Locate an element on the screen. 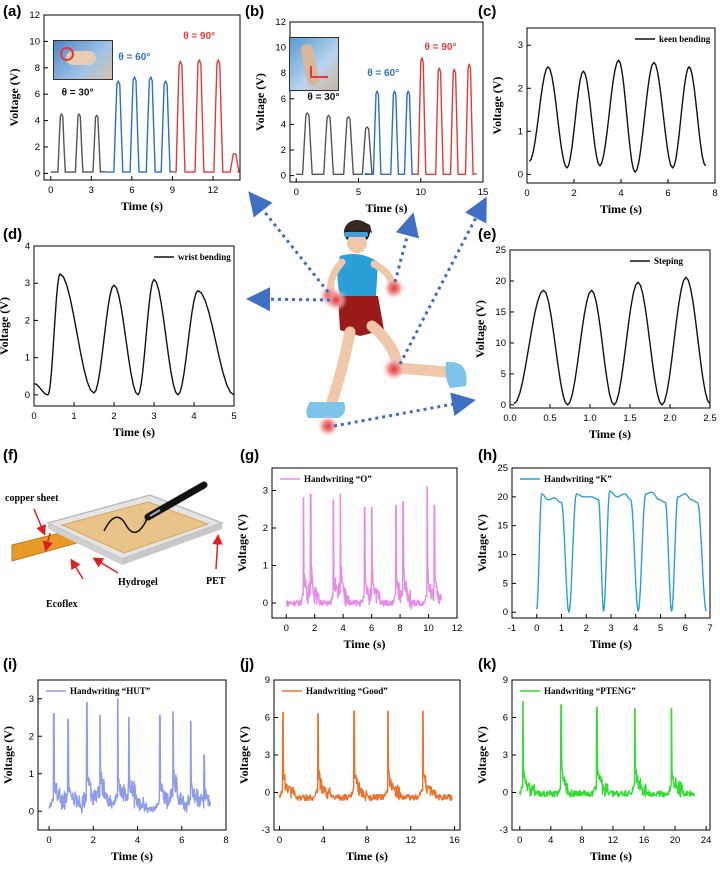 Image resolution: width=720 pixels, height=879 pixels. x-tick-label: 24 is located at coordinates (706, 840).